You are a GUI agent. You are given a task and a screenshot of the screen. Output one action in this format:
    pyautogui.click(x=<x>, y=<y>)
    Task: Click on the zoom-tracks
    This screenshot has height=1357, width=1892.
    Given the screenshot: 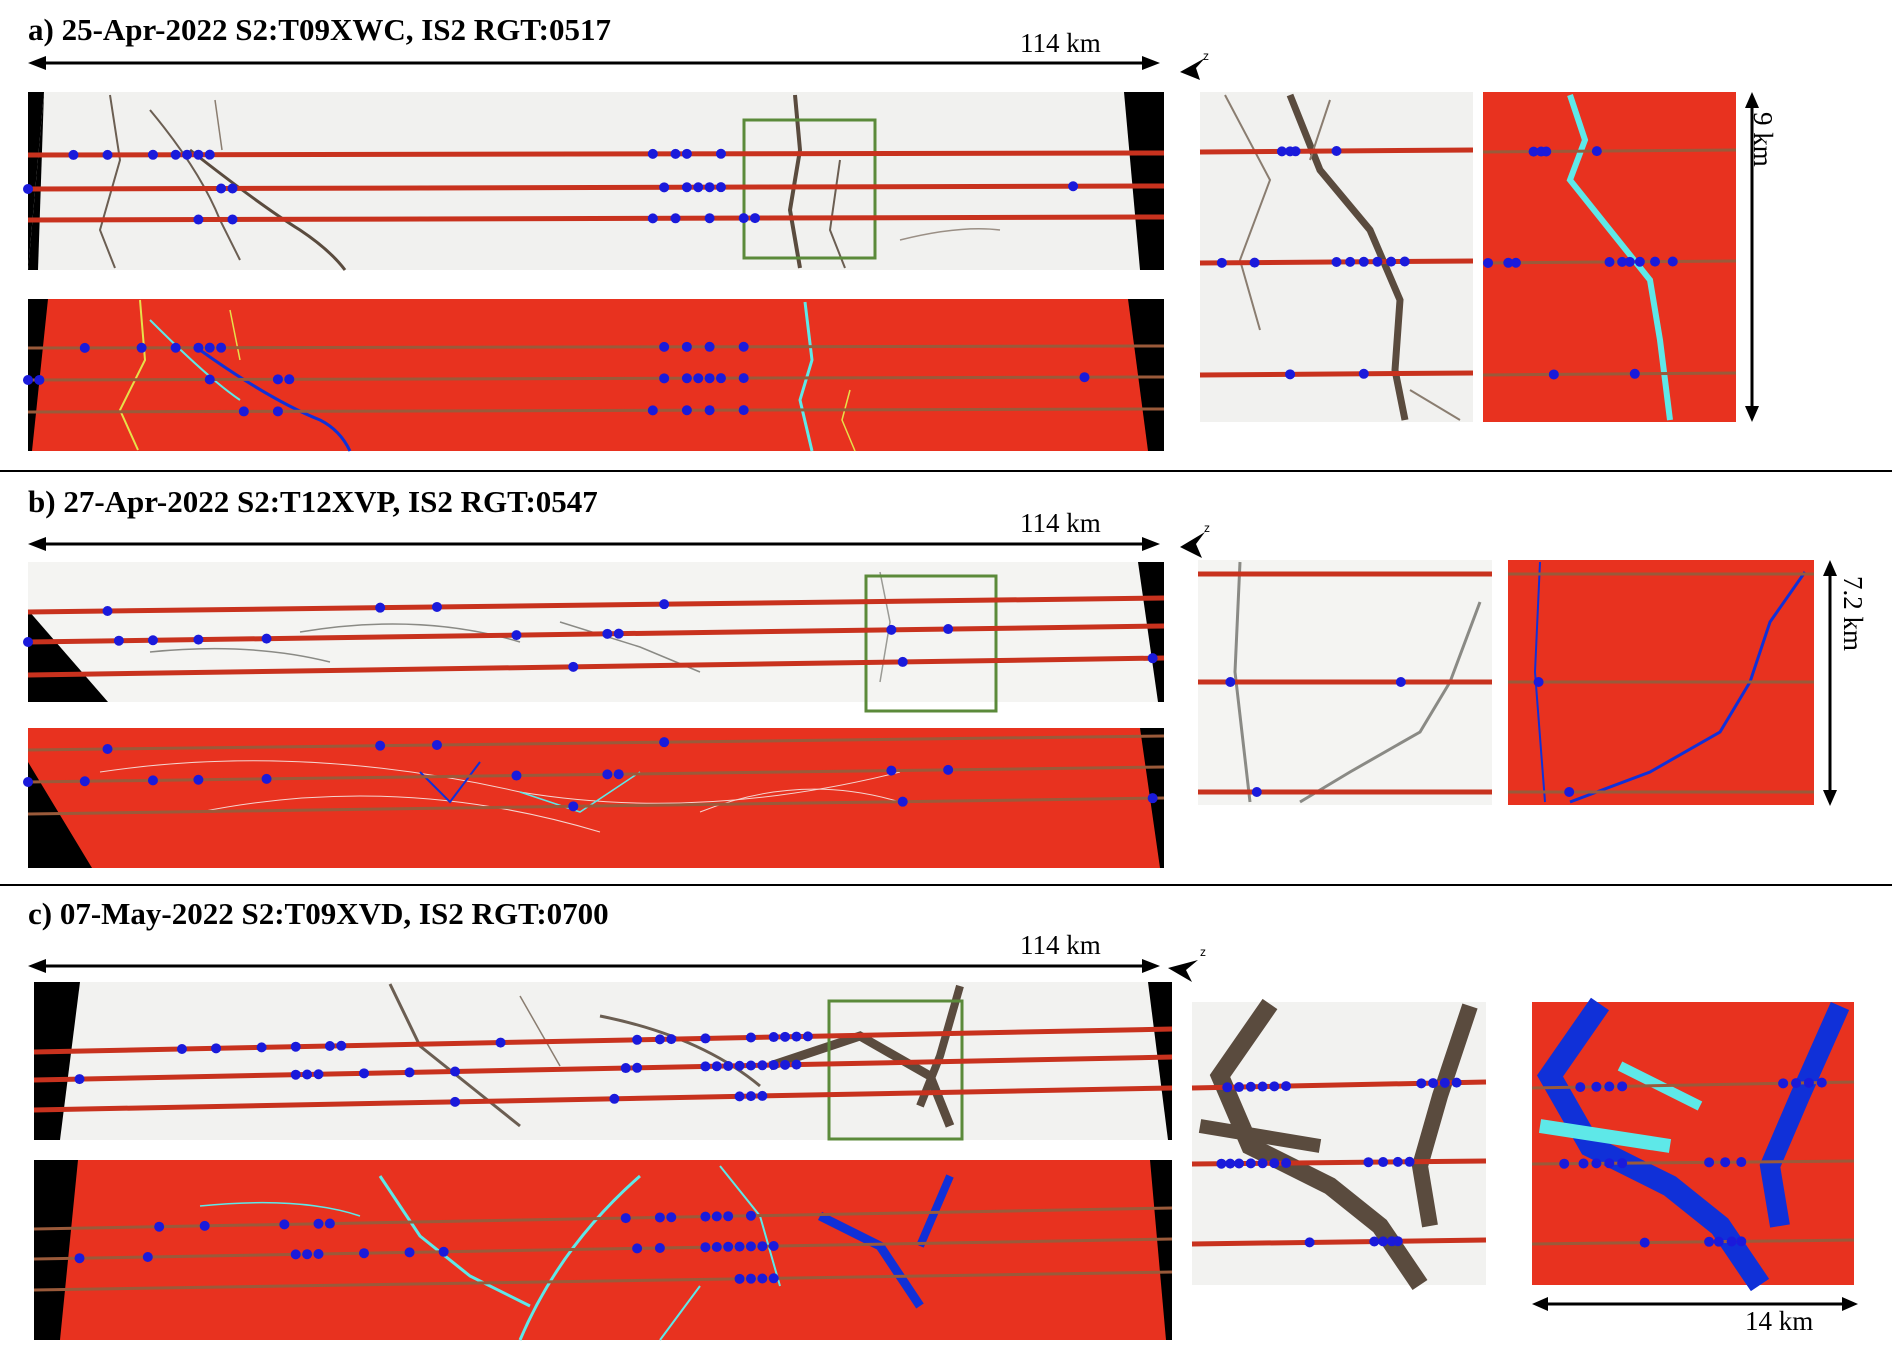 What is the action you would take?
    pyautogui.click(x=1523, y=1162)
    